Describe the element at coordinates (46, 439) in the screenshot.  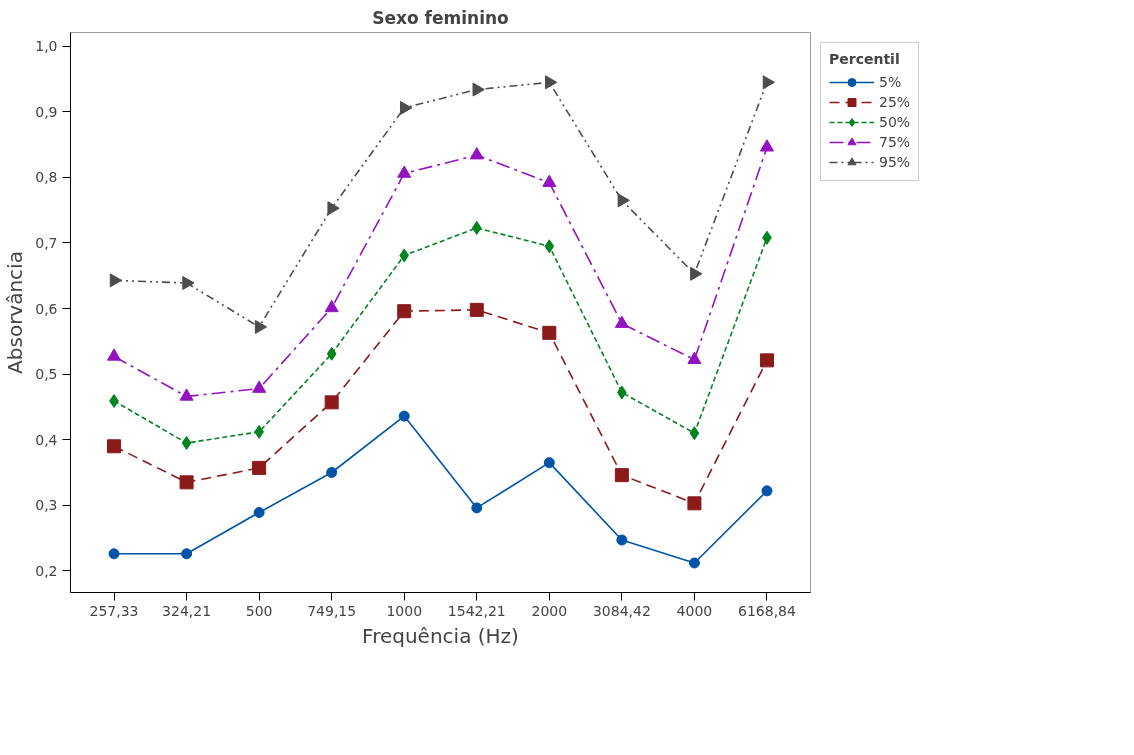
I see `y-tick-label: 0,4` at that location.